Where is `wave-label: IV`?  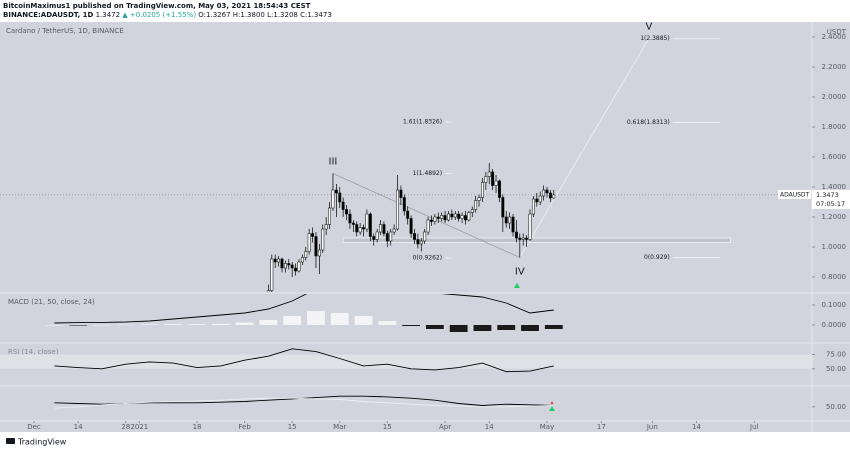
wave-label: IV is located at coordinates (520, 272).